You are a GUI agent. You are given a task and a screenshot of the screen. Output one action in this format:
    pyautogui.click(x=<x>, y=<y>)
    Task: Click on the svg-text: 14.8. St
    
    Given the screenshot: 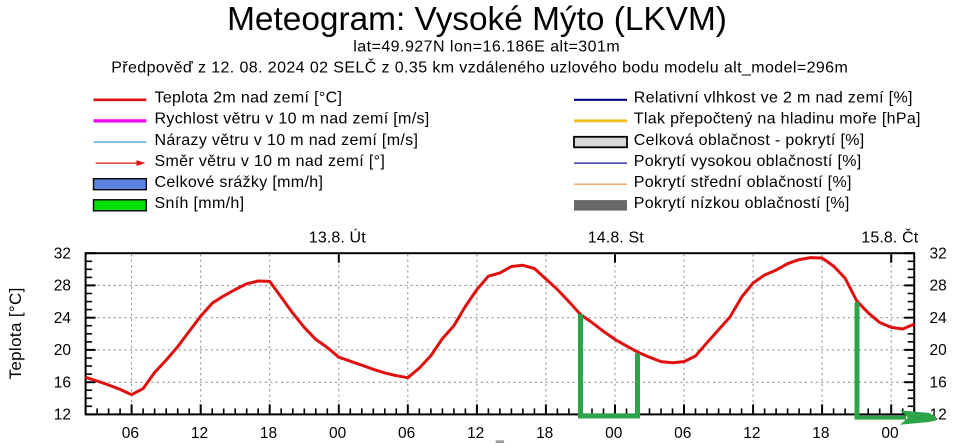 What is the action you would take?
    pyautogui.click(x=616, y=238)
    